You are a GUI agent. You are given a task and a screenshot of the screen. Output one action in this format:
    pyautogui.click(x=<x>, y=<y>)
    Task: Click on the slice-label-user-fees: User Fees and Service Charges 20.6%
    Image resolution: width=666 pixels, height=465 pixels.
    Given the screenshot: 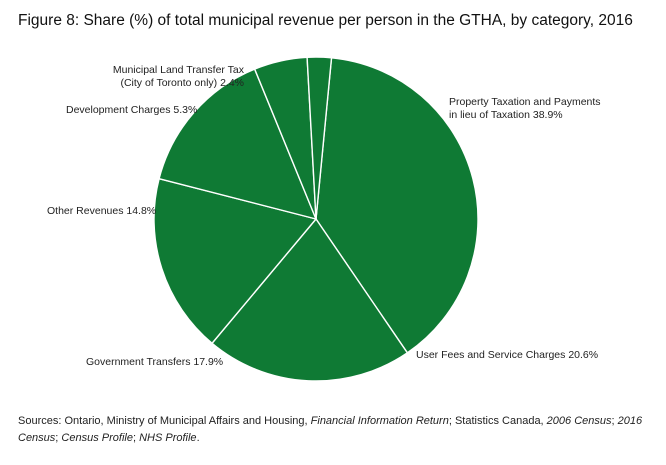 What is the action you would take?
    pyautogui.click(x=507, y=355)
    